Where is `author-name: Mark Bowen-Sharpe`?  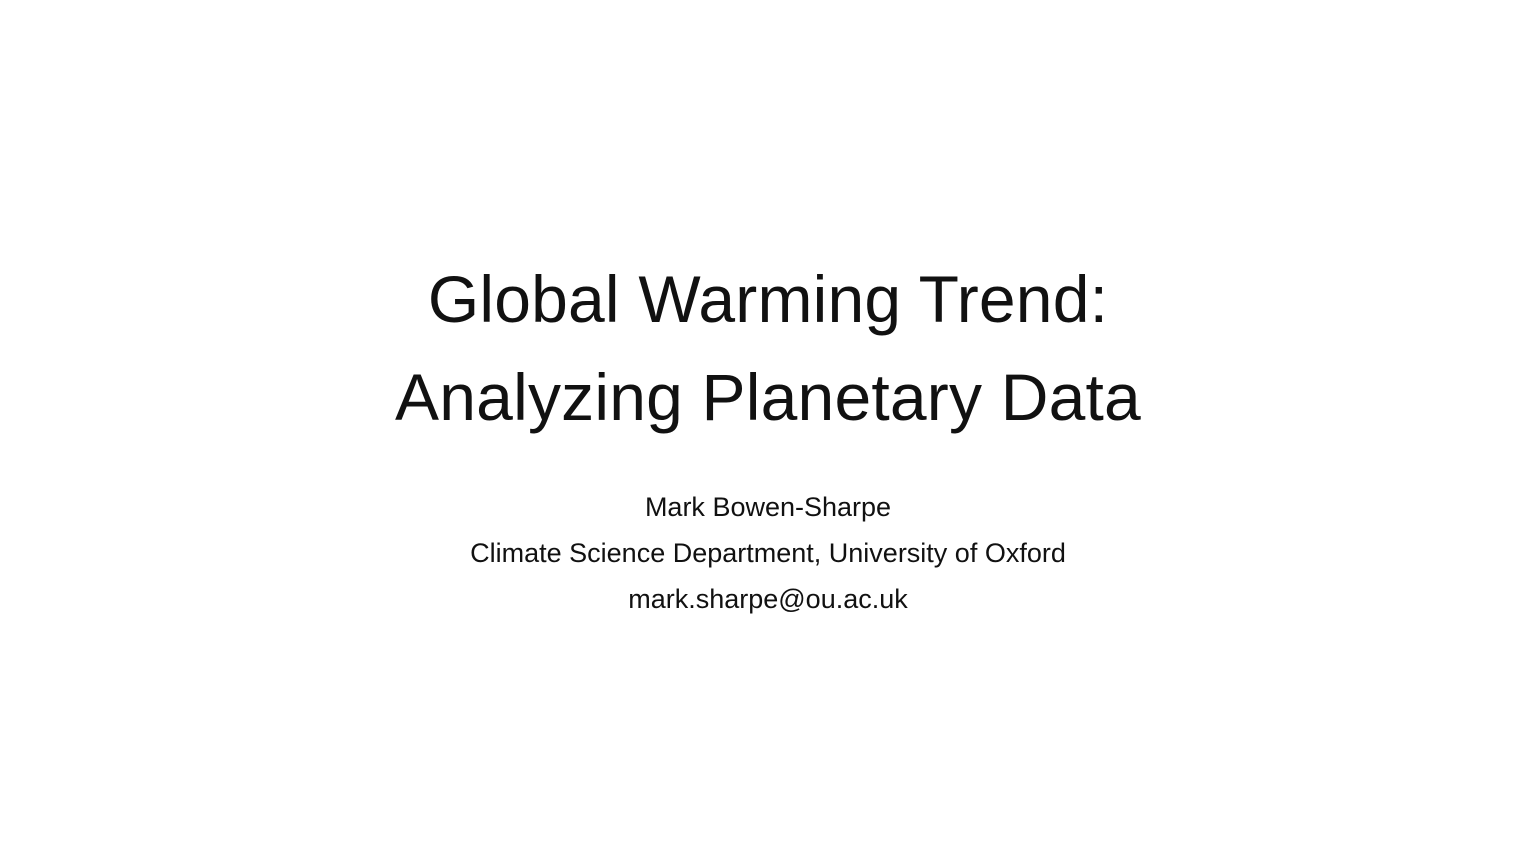
author-name: Mark Bowen-Sharpe is located at coordinates (768, 507).